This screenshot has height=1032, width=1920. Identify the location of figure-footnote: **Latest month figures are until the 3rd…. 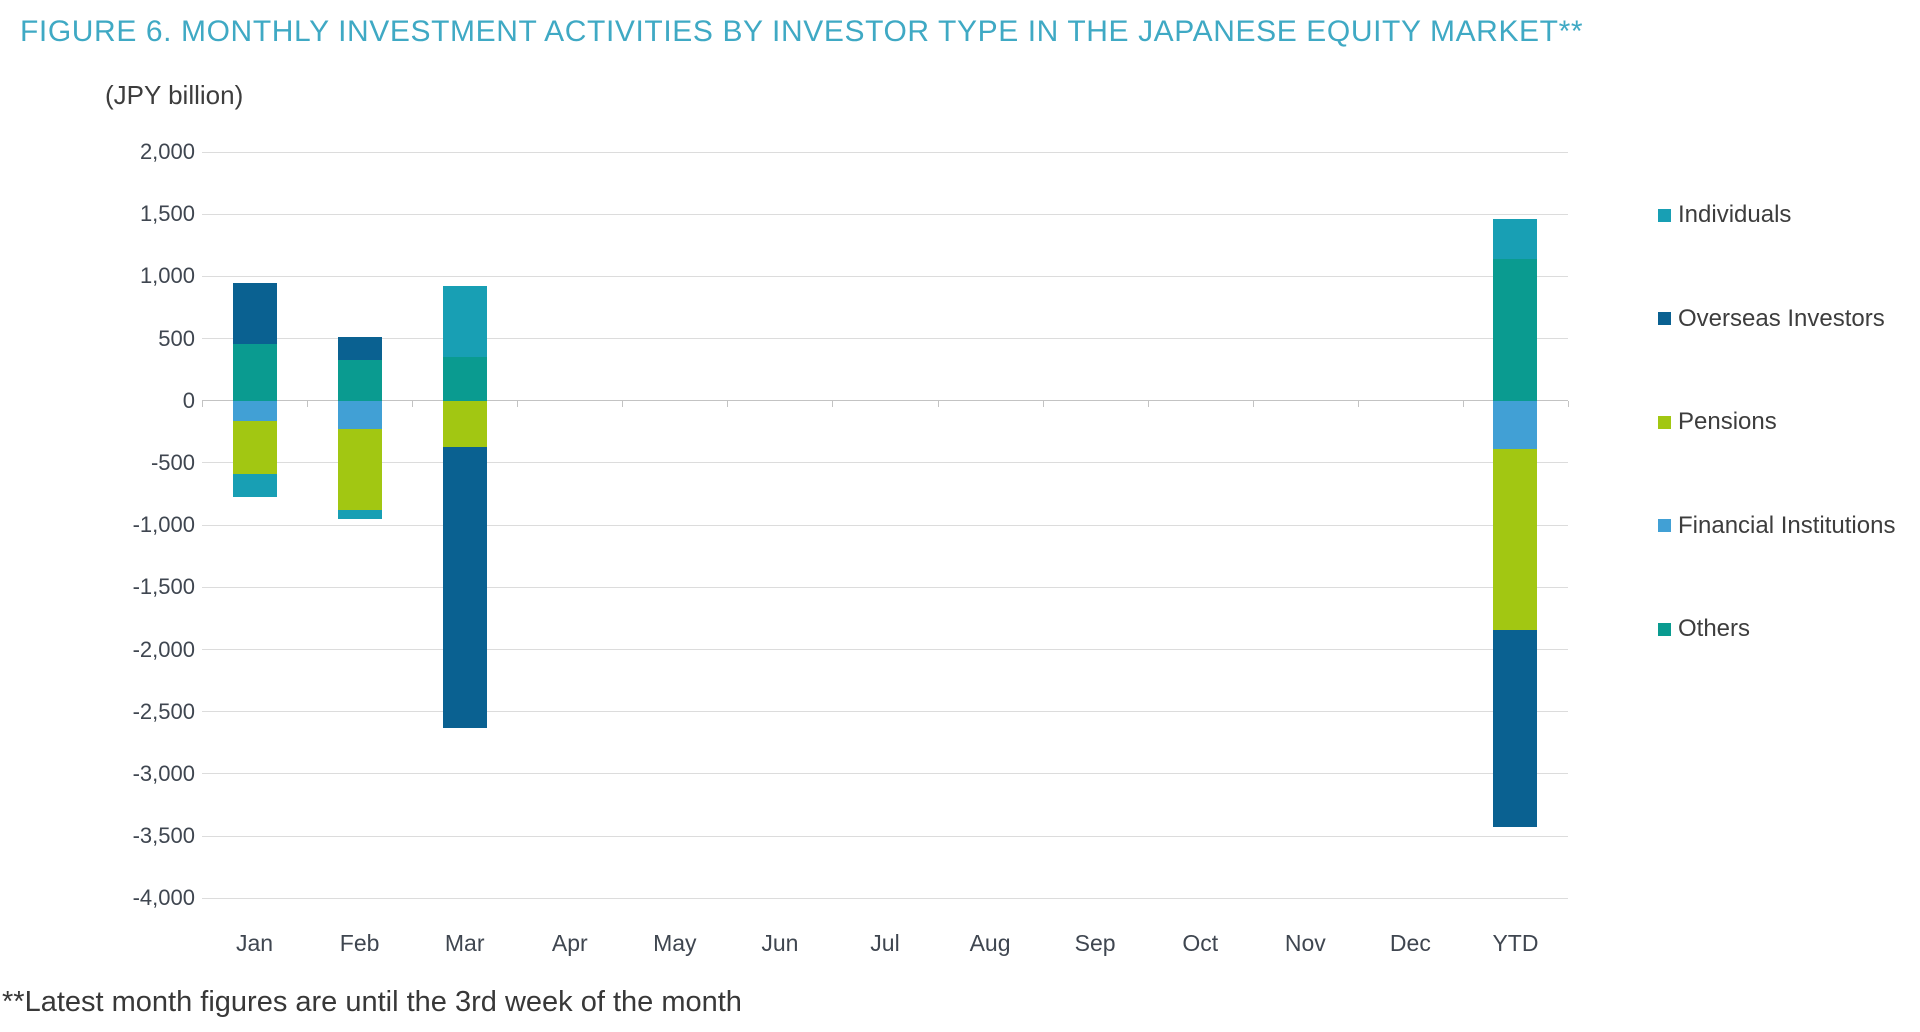
(372, 1002).